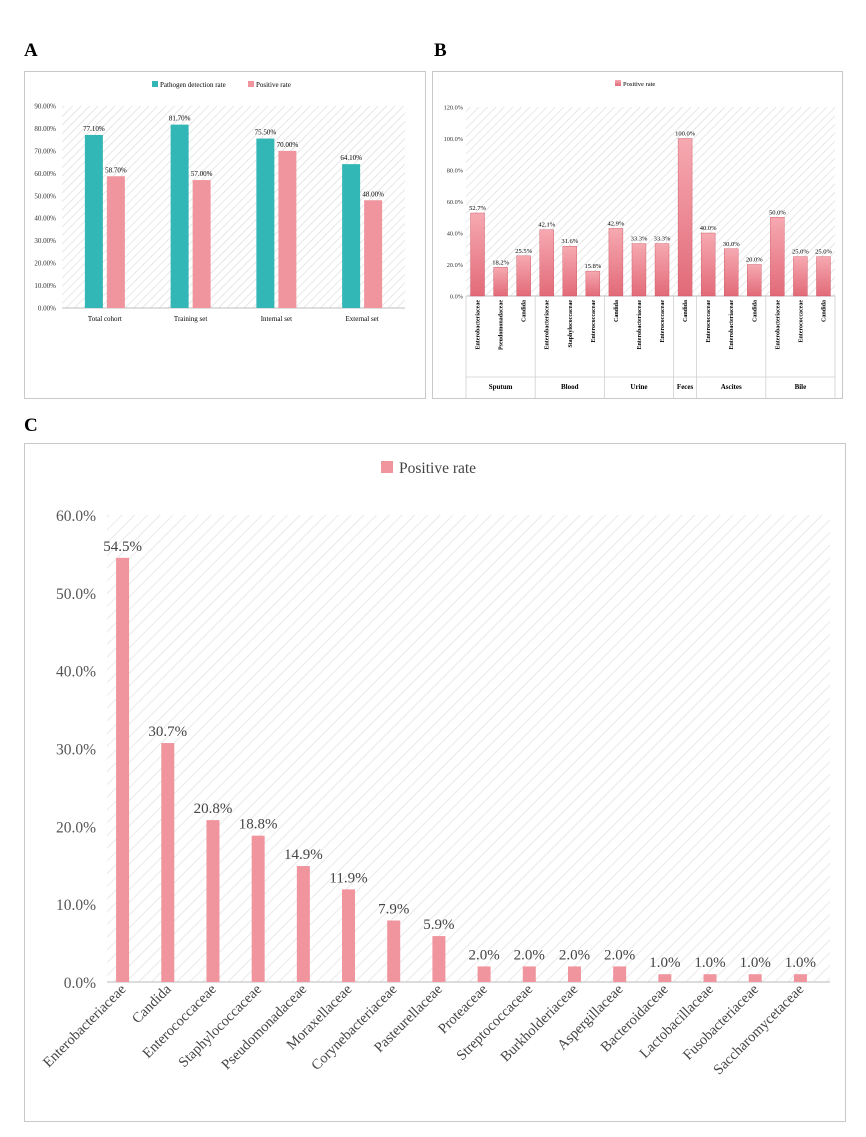 This screenshot has width=866, height=1137. I want to click on chart-a-label-positive: 48.00%, so click(373, 194).